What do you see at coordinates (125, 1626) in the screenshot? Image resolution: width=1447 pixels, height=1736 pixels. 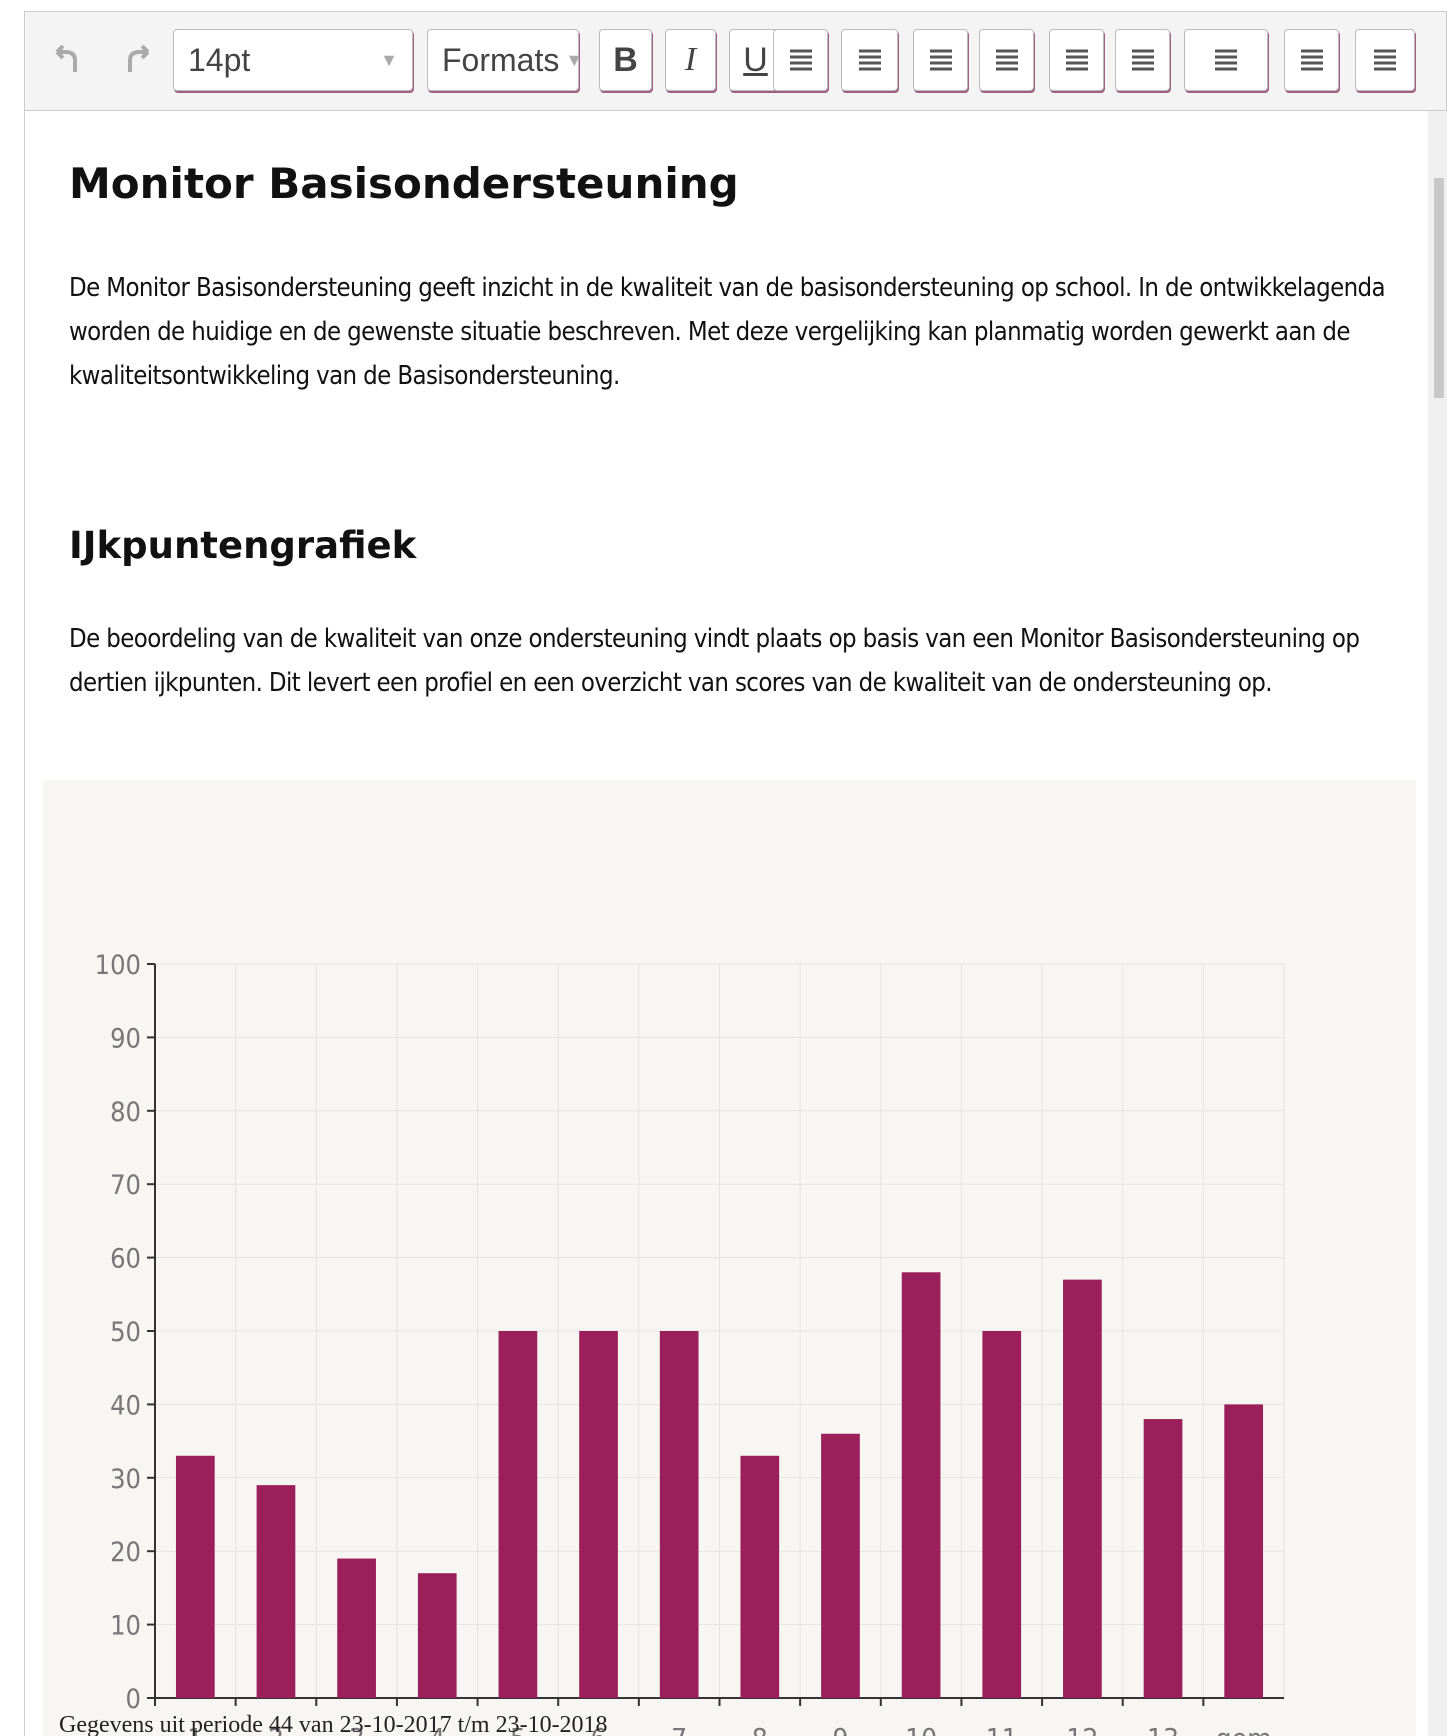 I see `y-tick-label: 10` at bounding box center [125, 1626].